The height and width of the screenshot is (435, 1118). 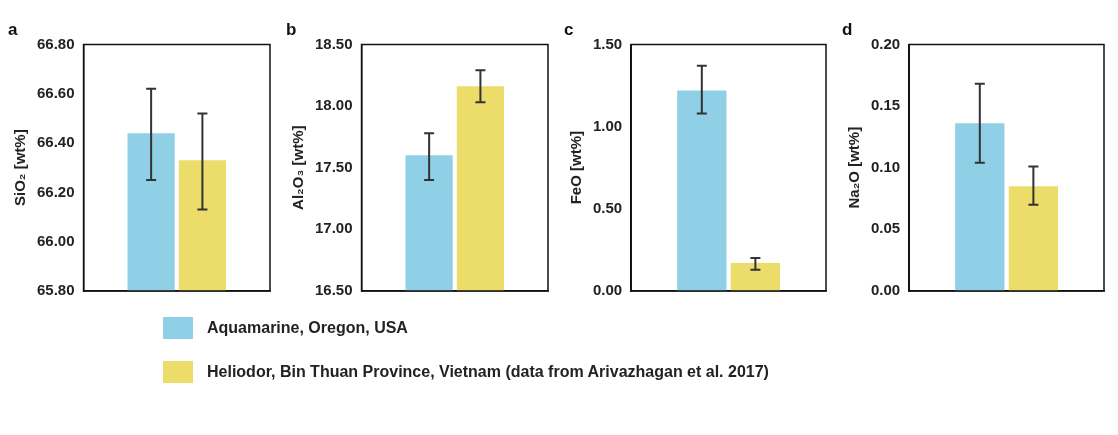 What do you see at coordinates (55, 290) in the screenshot?
I see `y-tick-label: 65.80` at bounding box center [55, 290].